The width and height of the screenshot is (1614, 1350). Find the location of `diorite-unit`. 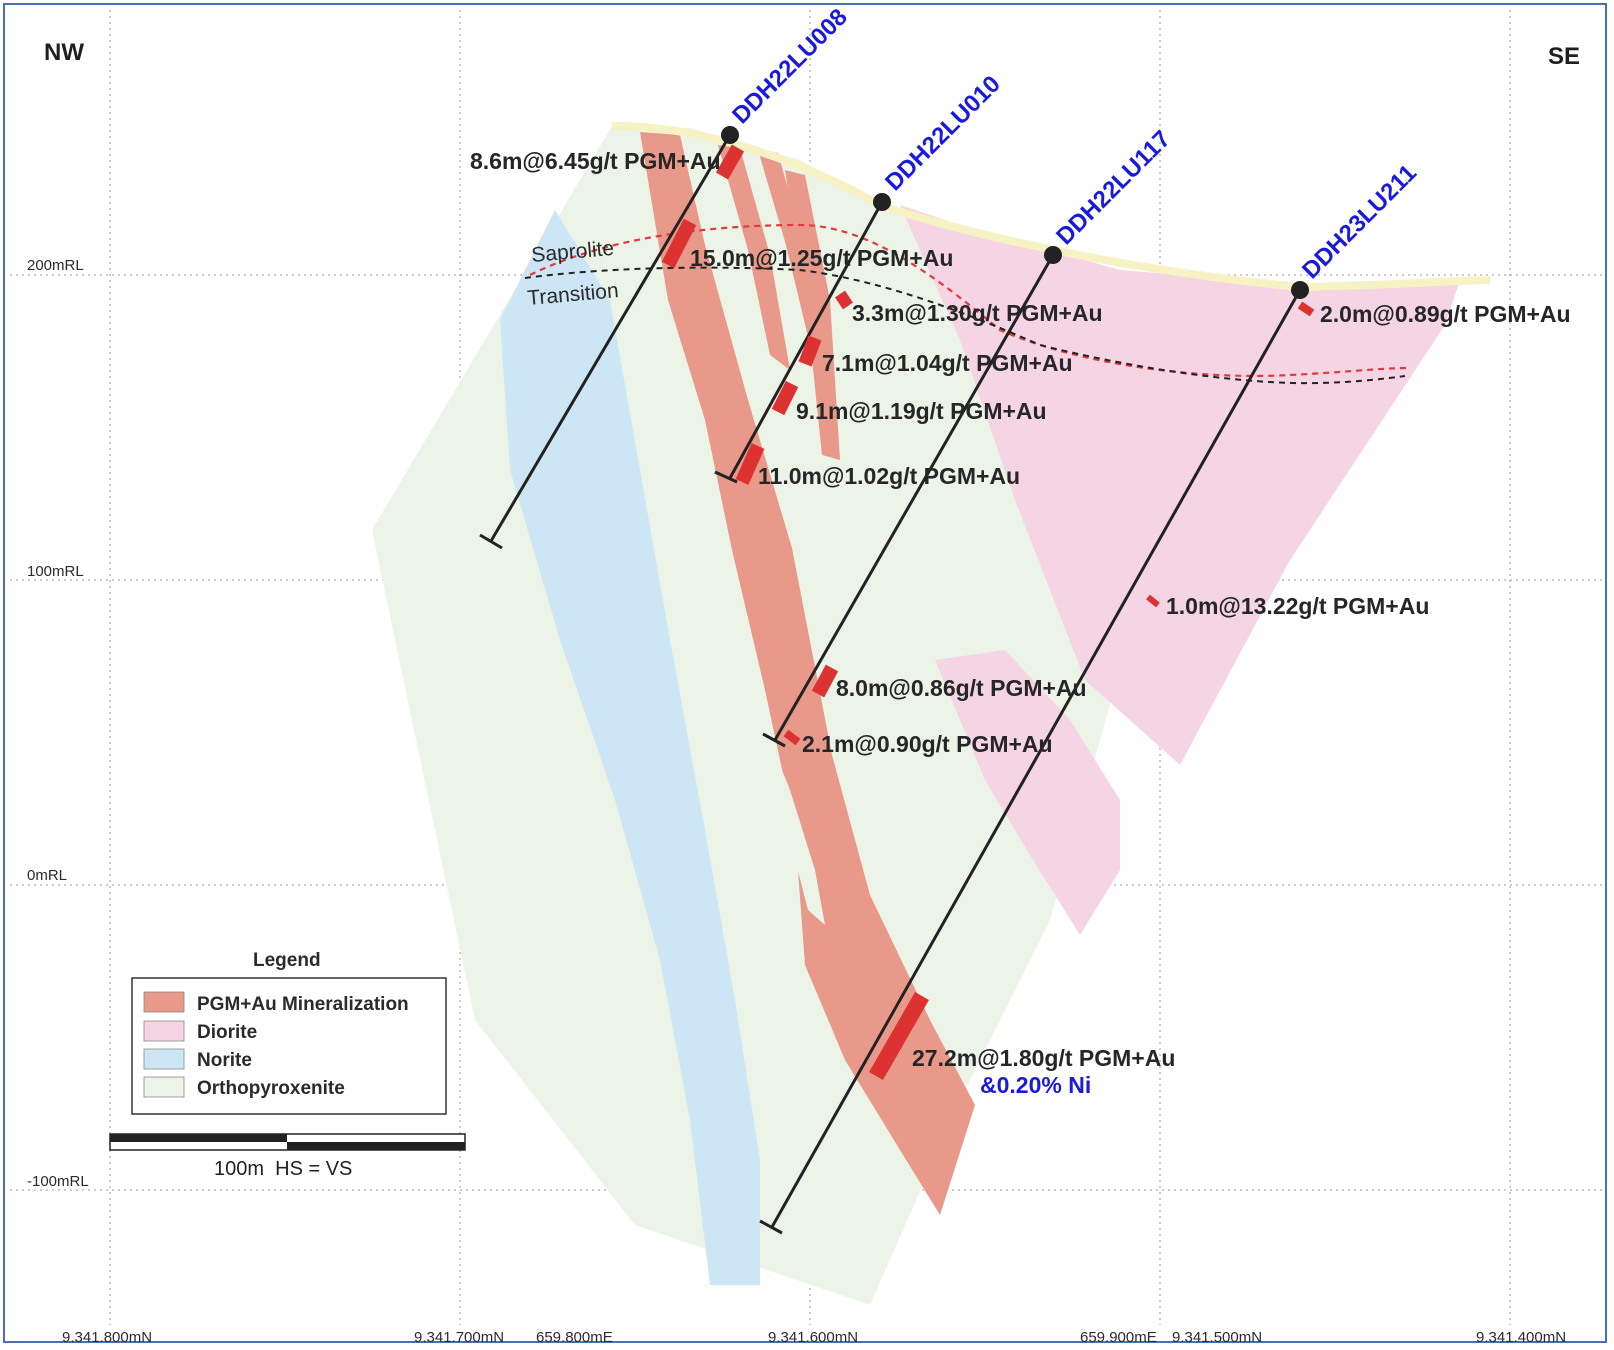

diorite-unit is located at coordinates (1180, 485).